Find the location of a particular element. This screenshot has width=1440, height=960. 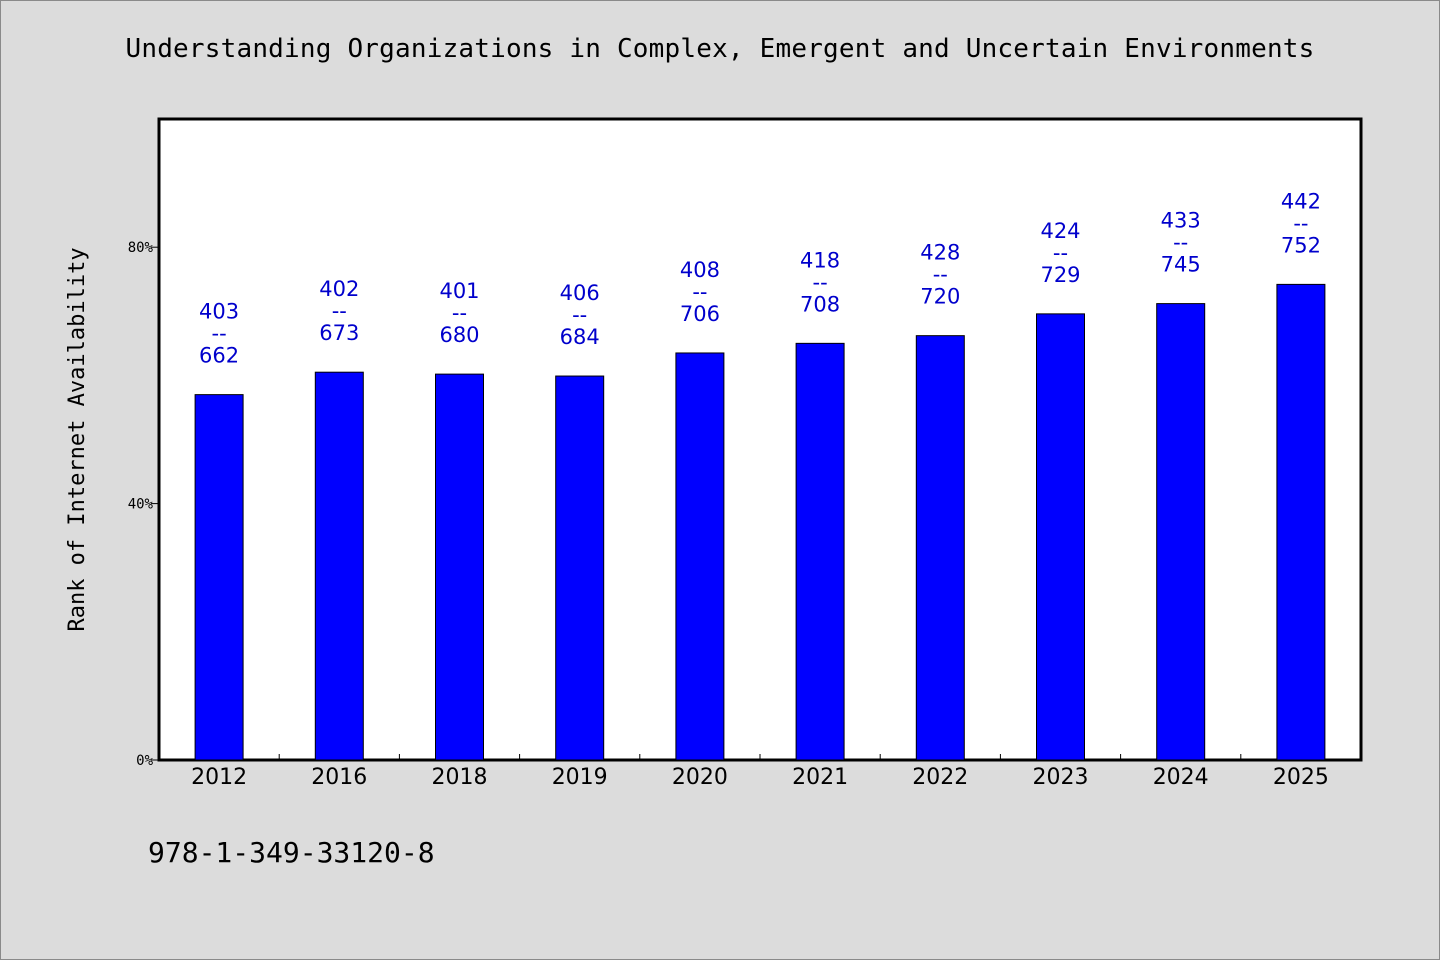

y-tick-label: 0% is located at coordinates (144, 761).